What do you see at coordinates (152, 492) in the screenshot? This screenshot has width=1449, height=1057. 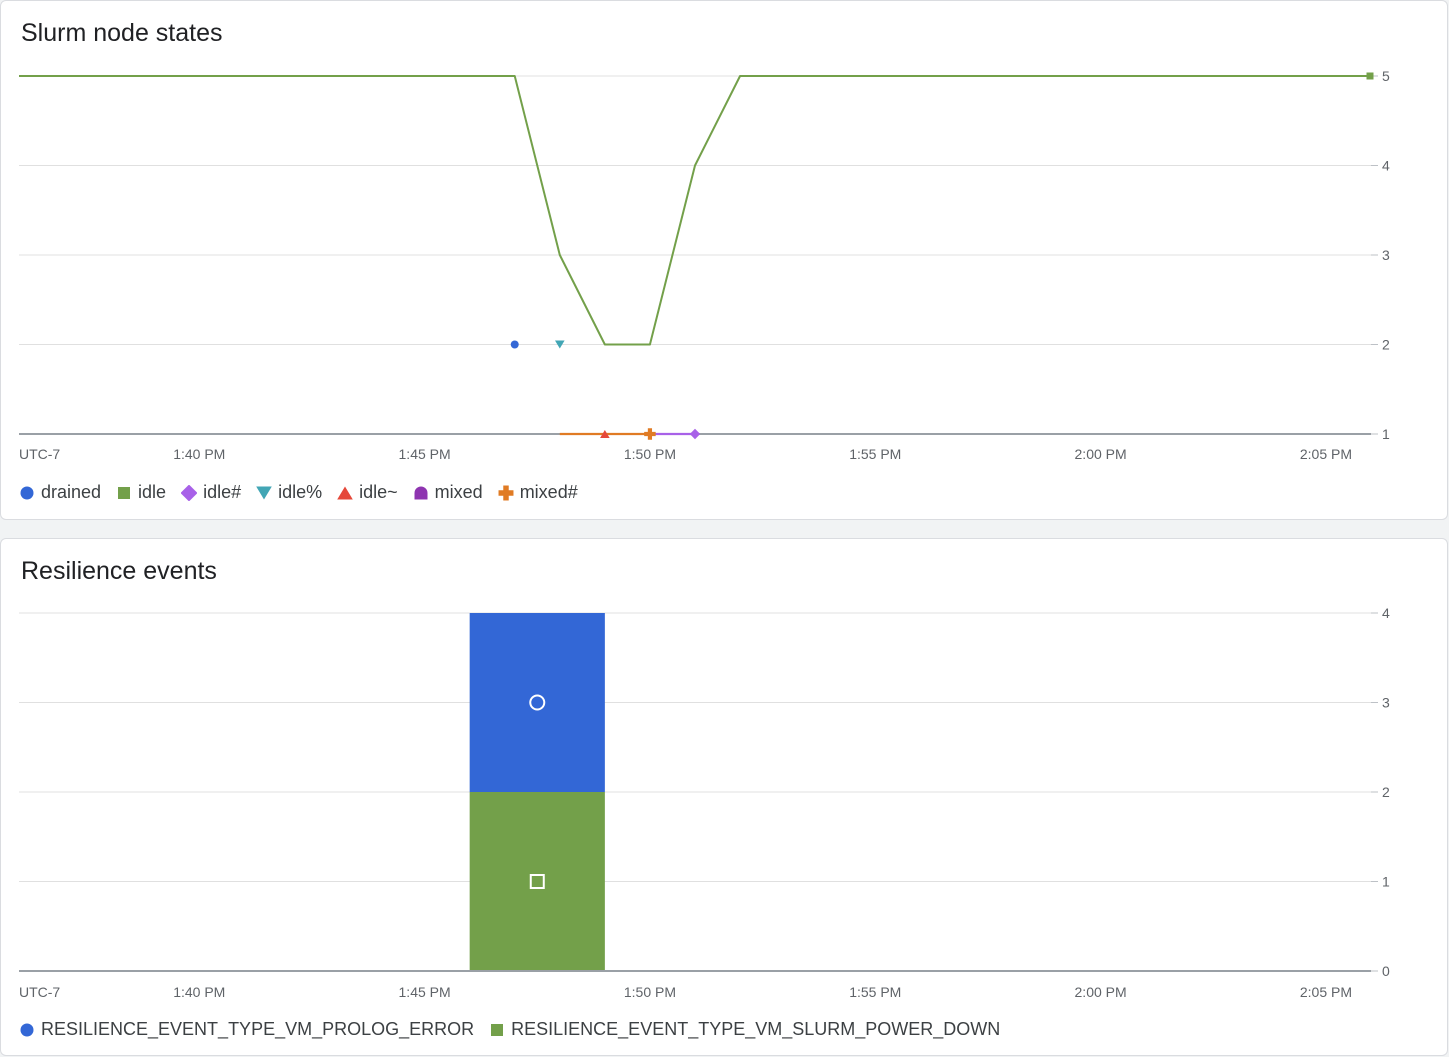 I see `legend-label: idle` at bounding box center [152, 492].